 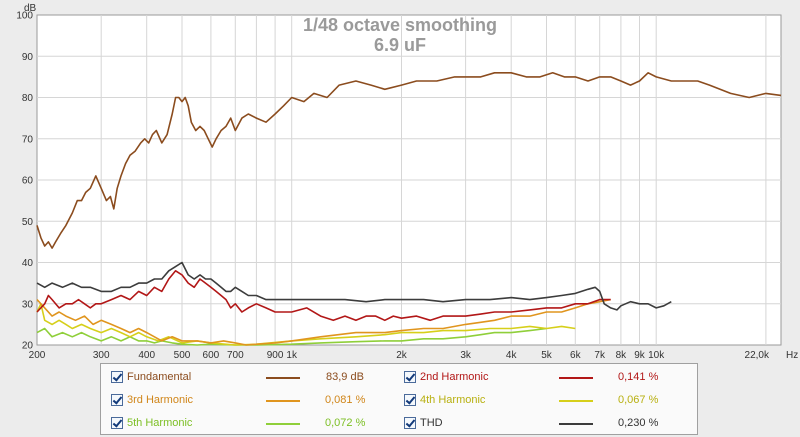 I want to click on x-tick-label: 9k, so click(x=640, y=355).